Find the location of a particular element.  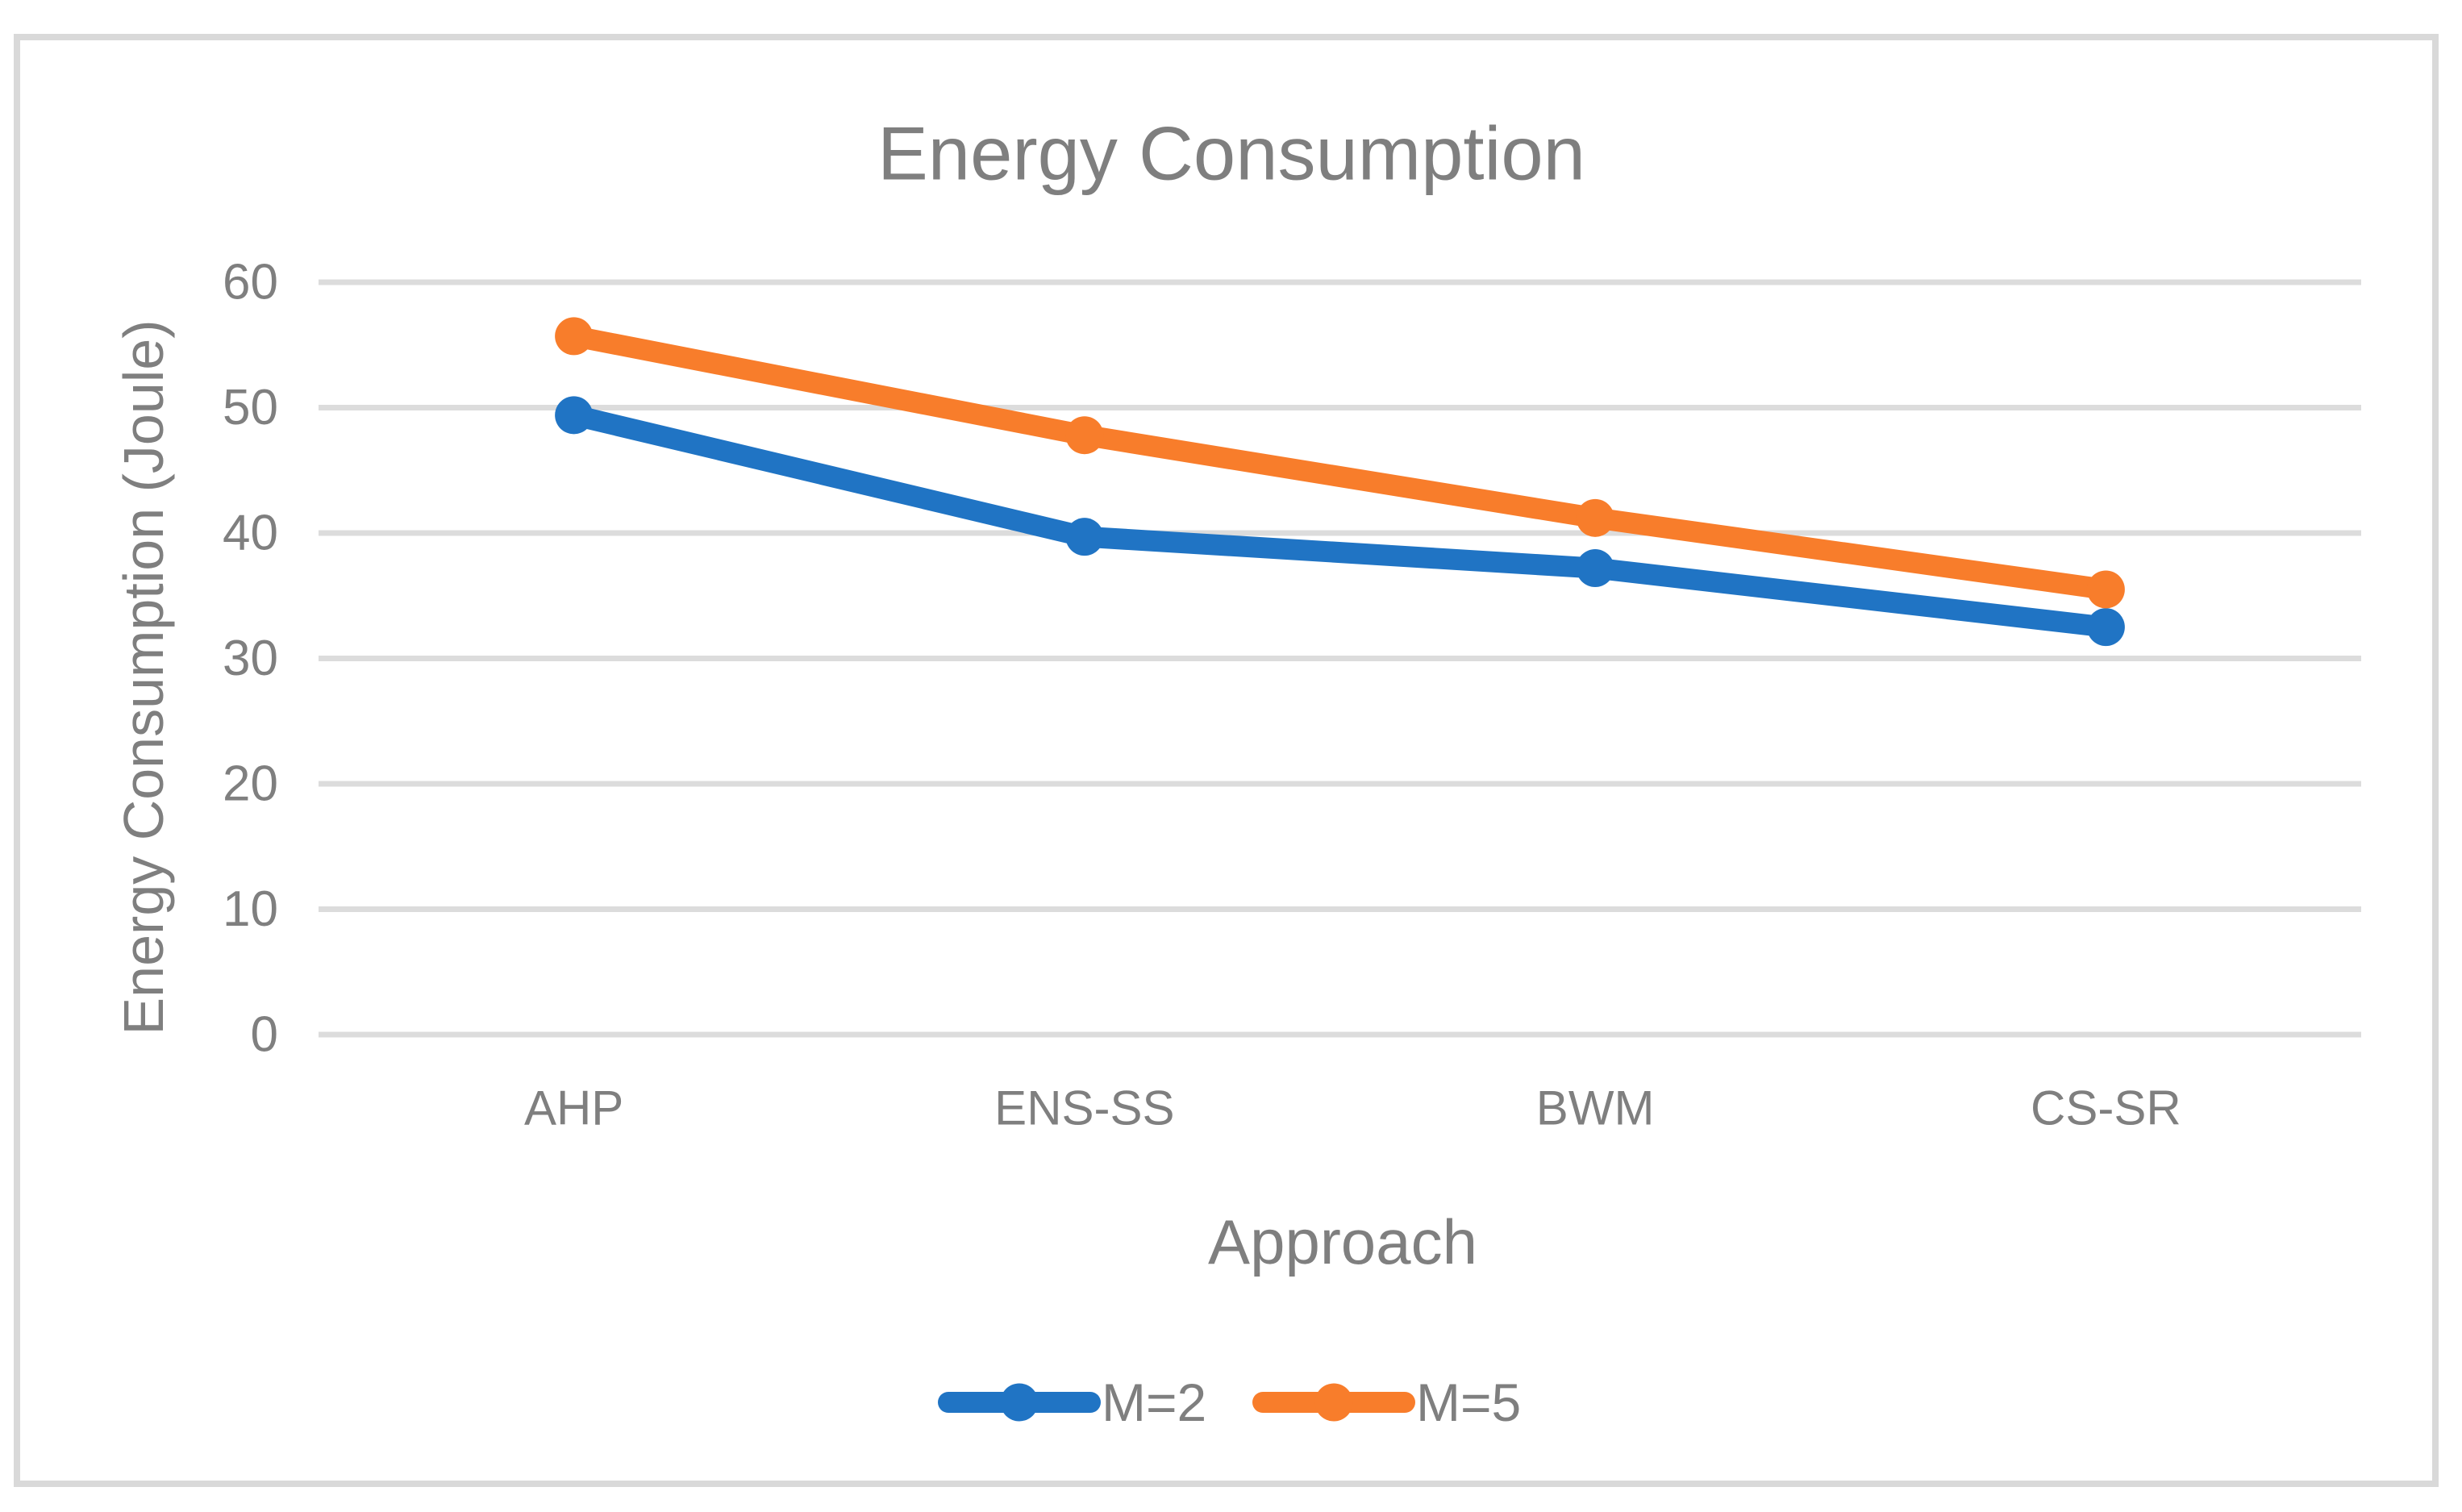

data-point-M=5-BWM is located at coordinates (1595, 517).